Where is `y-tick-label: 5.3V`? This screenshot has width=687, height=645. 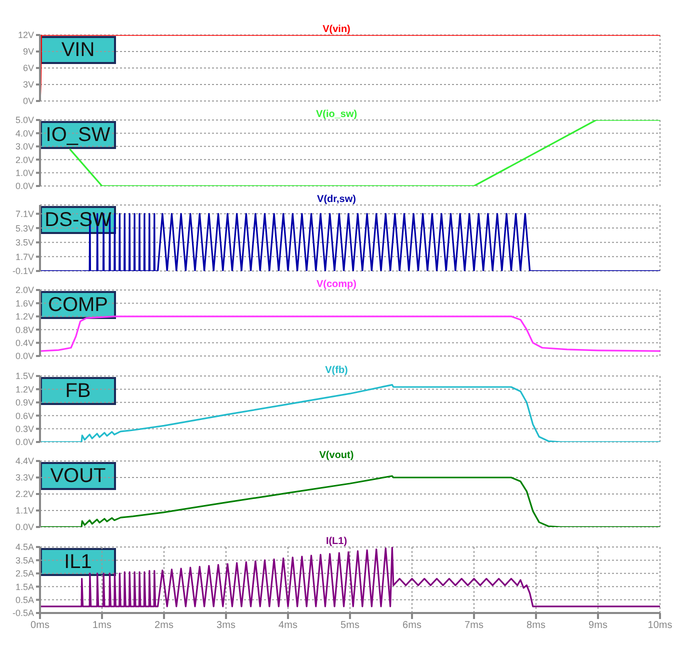
y-tick-label: 5.3V is located at coordinates (24, 228).